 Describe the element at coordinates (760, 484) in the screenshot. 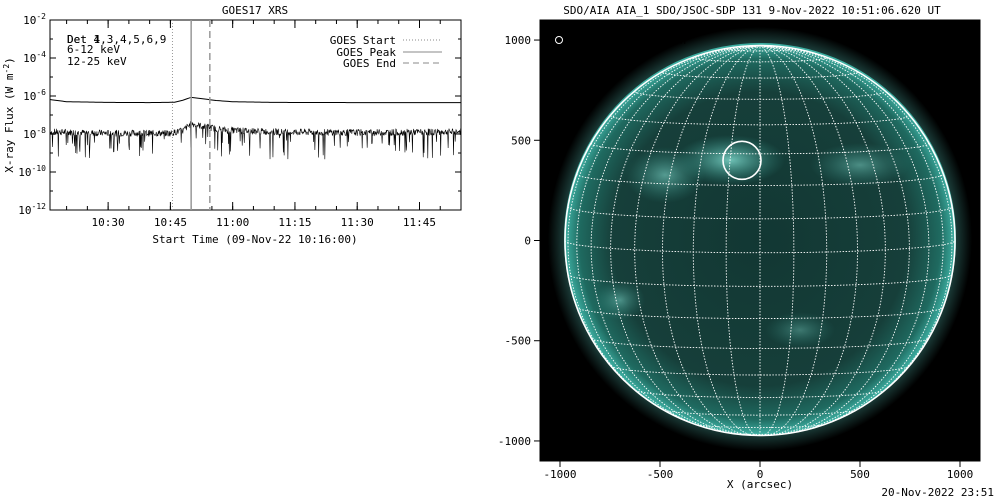

I see `aia-x-axis-label: X (arcsec)` at that location.